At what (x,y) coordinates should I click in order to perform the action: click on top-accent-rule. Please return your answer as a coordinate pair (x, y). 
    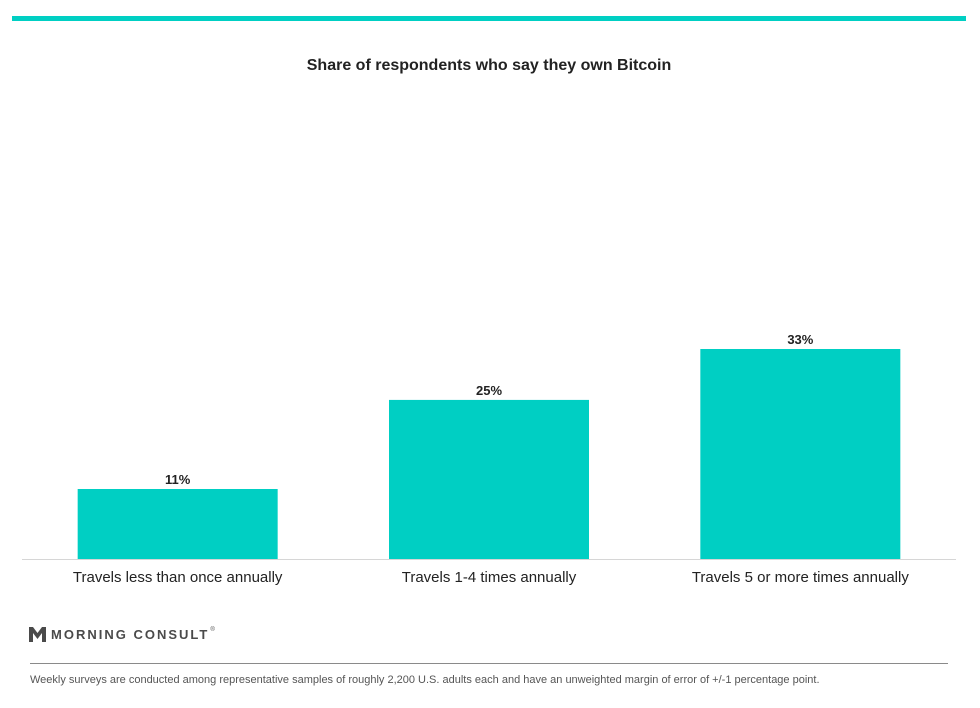
    Looking at the image, I should click on (489, 18).